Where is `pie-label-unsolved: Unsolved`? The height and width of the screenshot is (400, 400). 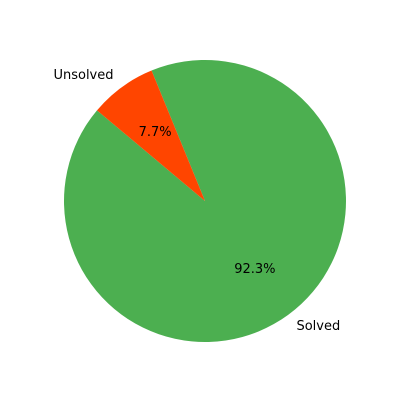 pie-label-unsolved: Unsolved is located at coordinates (83, 75).